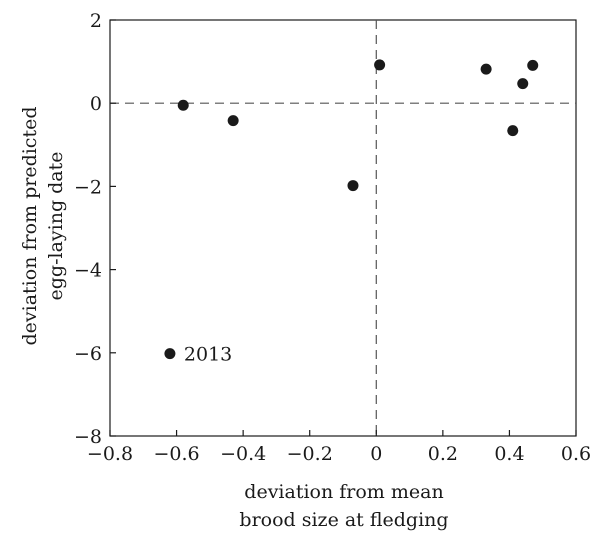 This screenshot has width=594, height=533. What do you see at coordinates (88, 271) in the screenshot?
I see `y-tick-label: −4` at bounding box center [88, 271].